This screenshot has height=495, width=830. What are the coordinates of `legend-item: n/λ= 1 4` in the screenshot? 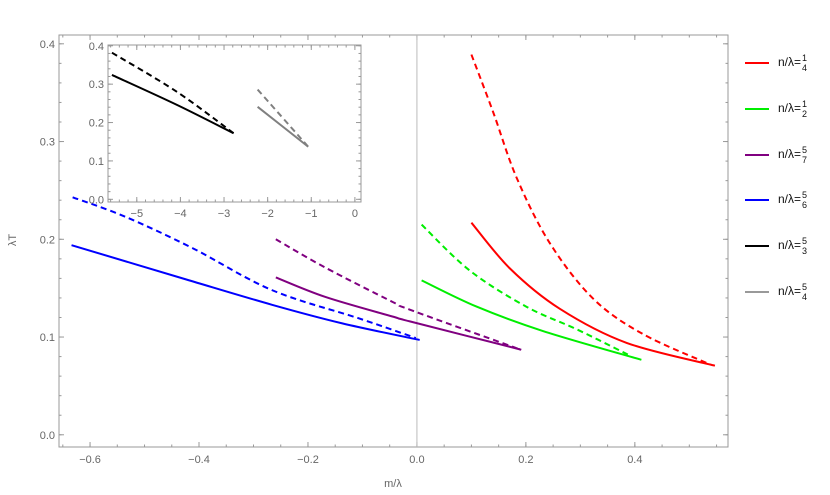 It's located at (776, 63).